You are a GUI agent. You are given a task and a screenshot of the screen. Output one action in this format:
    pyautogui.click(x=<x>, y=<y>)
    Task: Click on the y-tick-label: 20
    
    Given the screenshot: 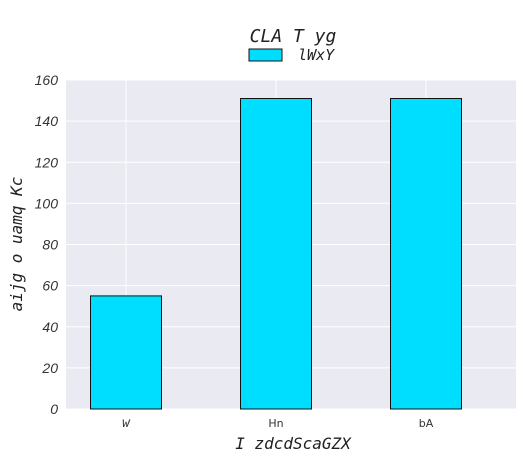 What is the action you would take?
    pyautogui.click(x=49, y=368)
    